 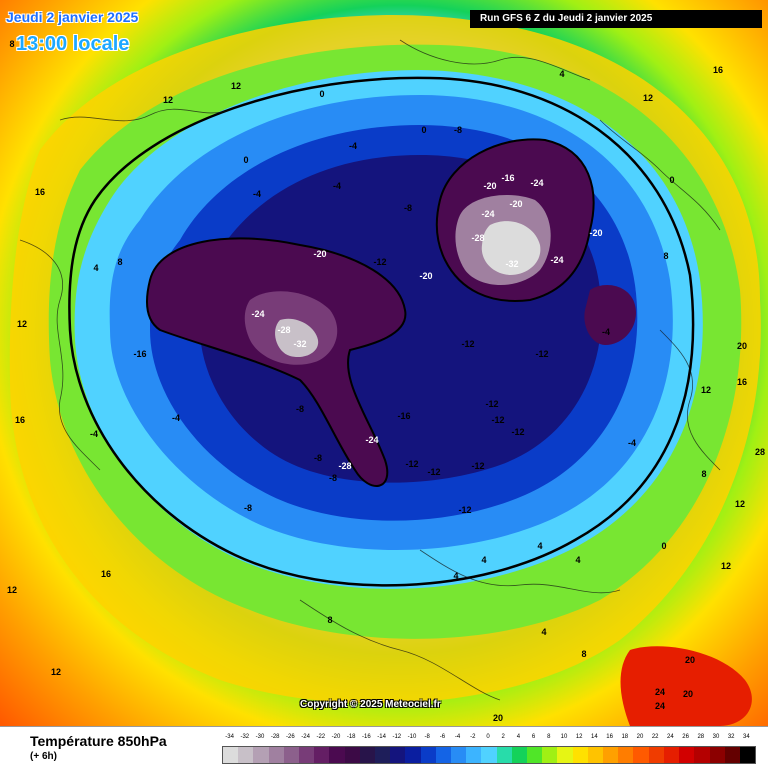 I want to click on model-run-banner: Run GFS 6 Z du Jeudi 2 janvier 2025, so click(x=616, y=19).